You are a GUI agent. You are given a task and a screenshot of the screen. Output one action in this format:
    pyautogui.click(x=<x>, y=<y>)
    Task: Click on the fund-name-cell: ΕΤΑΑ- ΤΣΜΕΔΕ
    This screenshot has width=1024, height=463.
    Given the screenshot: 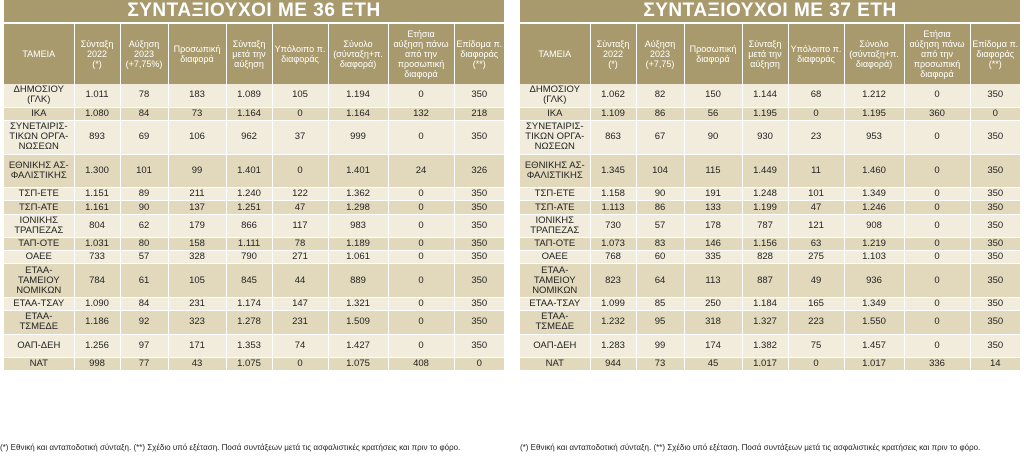 What is the action you would take?
    pyautogui.click(x=39, y=322)
    